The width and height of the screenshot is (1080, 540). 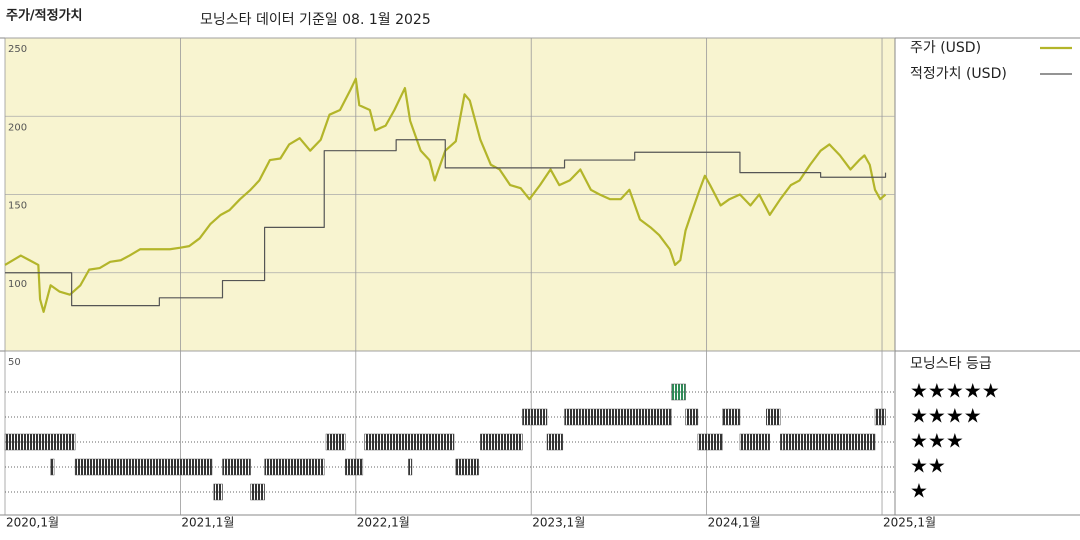 What do you see at coordinates (951, 364) in the screenshot?
I see `rating-title: 모닝스타 등급` at bounding box center [951, 364].